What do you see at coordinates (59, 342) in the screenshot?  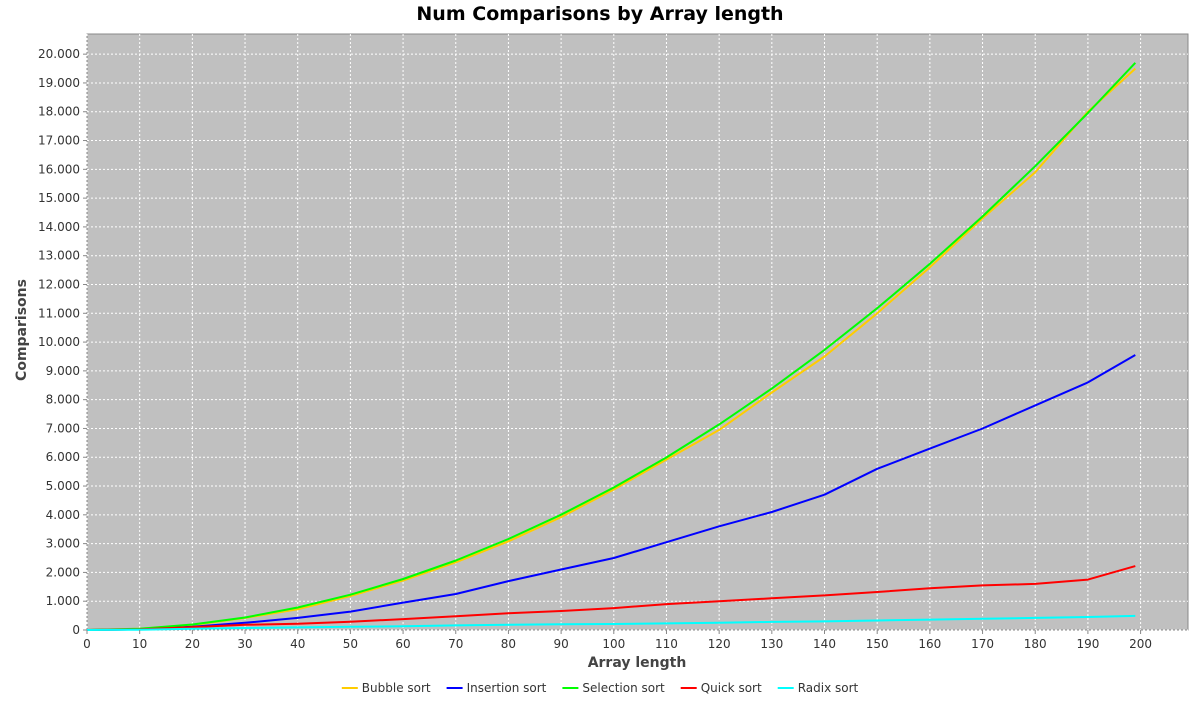 I see `y-tick-label: 10.000` at bounding box center [59, 342].